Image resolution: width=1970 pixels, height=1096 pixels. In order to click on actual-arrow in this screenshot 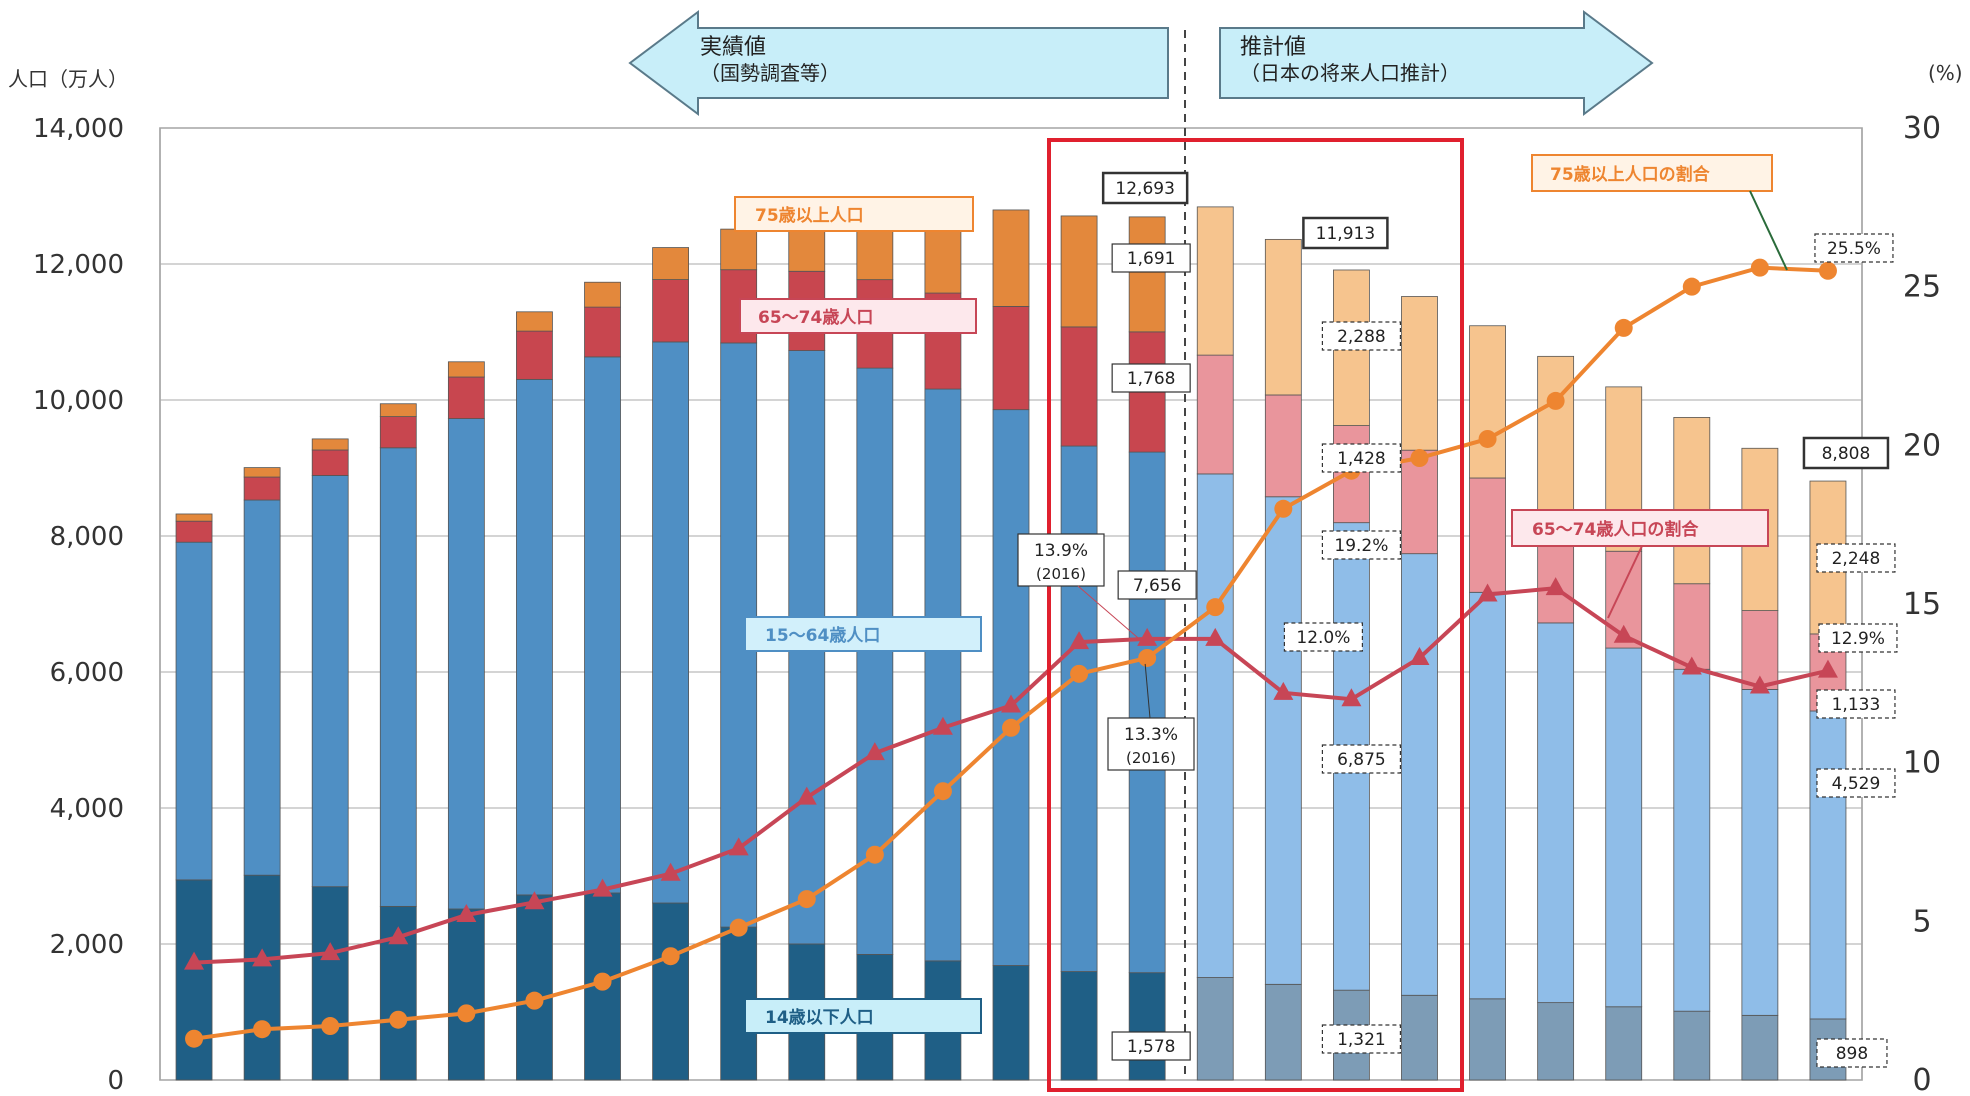, I will do `click(898, 63)`.